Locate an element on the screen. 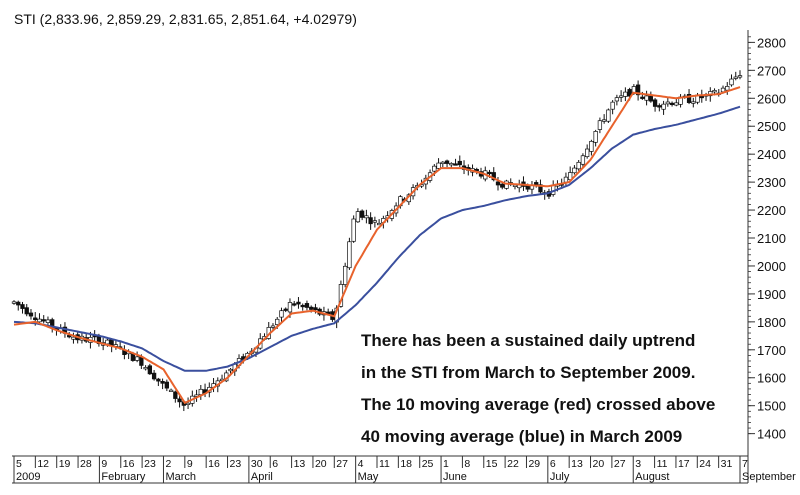  x-day-tick-label: 22 is located at coordinates (513, 464).